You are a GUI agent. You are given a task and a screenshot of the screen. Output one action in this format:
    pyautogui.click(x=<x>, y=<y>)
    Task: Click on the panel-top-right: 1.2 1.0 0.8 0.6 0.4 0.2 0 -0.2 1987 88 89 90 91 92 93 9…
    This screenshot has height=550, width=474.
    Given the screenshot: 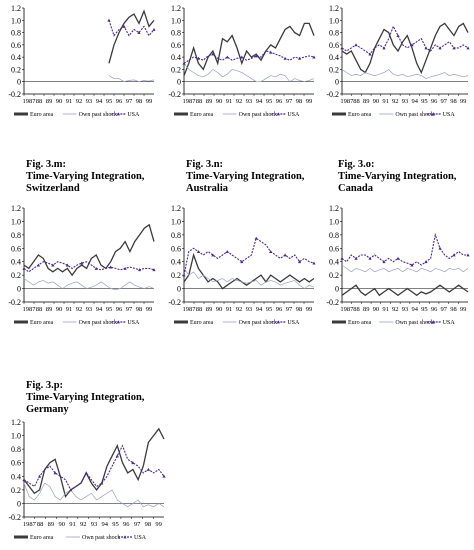 What is the action you would take?
    pyautogui.click(x=396, y=61)
    